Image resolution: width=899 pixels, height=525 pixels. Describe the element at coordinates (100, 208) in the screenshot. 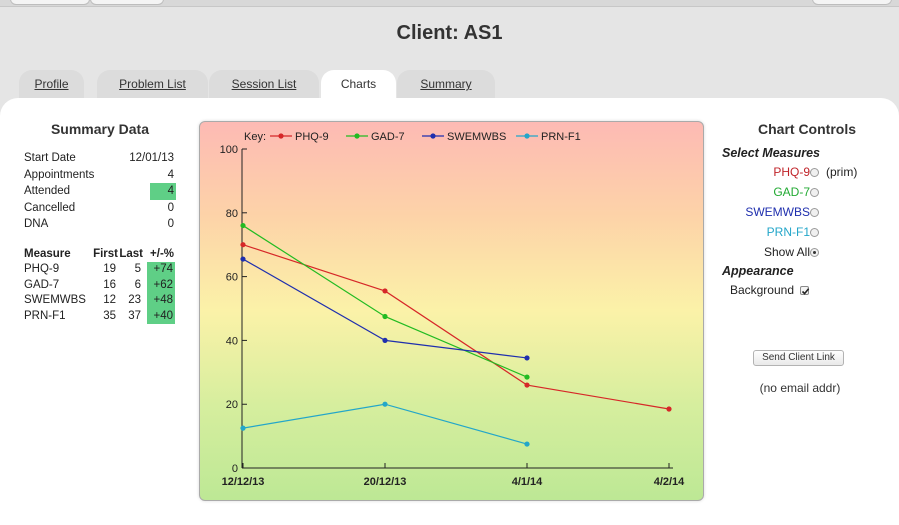

I see `summary-row: Cancelled 0` at that location.